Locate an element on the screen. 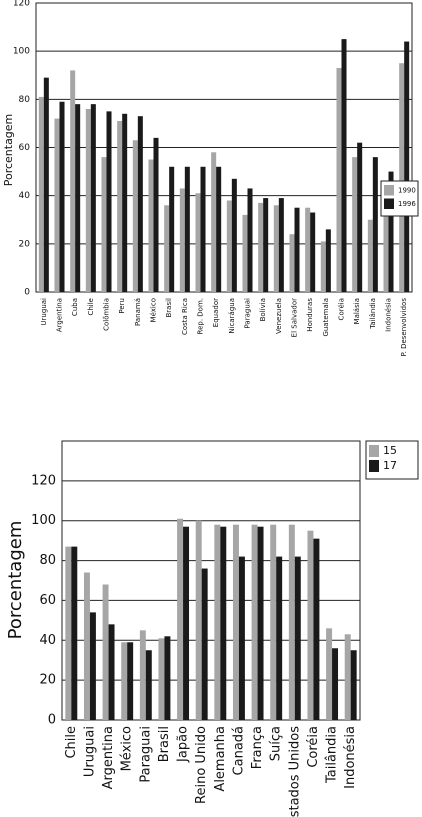 This screenshot has width=422, height=817. x-tick-label: Peru is located at coordinates (122, 306).